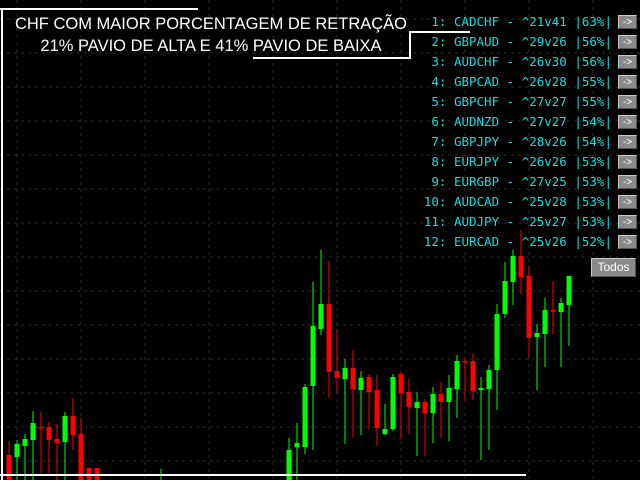  What do you see at coordinates (476, 241) in the screenshot?
I see `ranking-pair: EURCAD` at bounding box center [476, 241].